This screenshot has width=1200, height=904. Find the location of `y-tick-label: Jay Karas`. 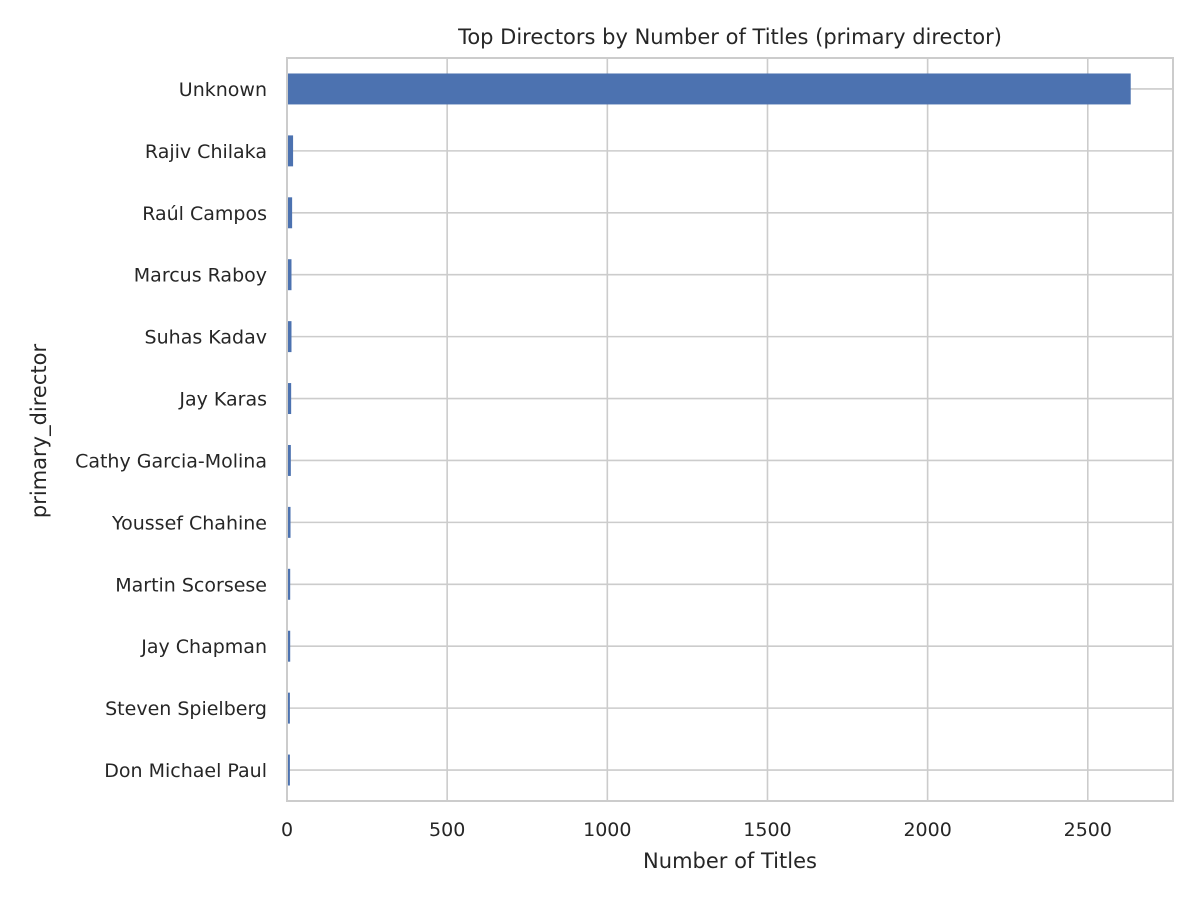

y-tick-label: Jay Karas is located at coordinates (222, 400).